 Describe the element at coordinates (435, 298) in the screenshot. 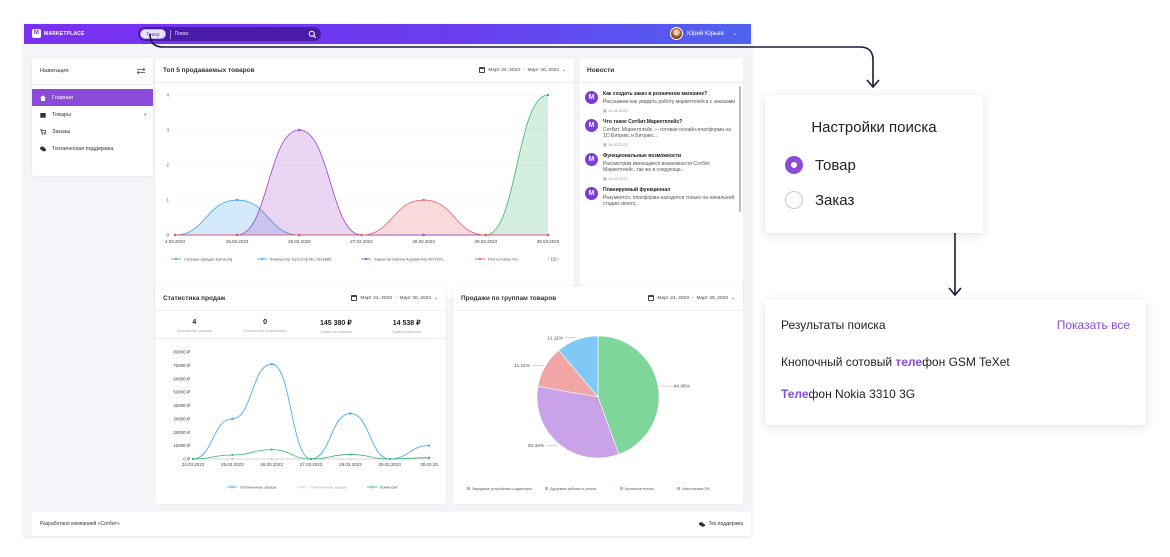

I see `chevron-down-icon: ⌄` at that location.